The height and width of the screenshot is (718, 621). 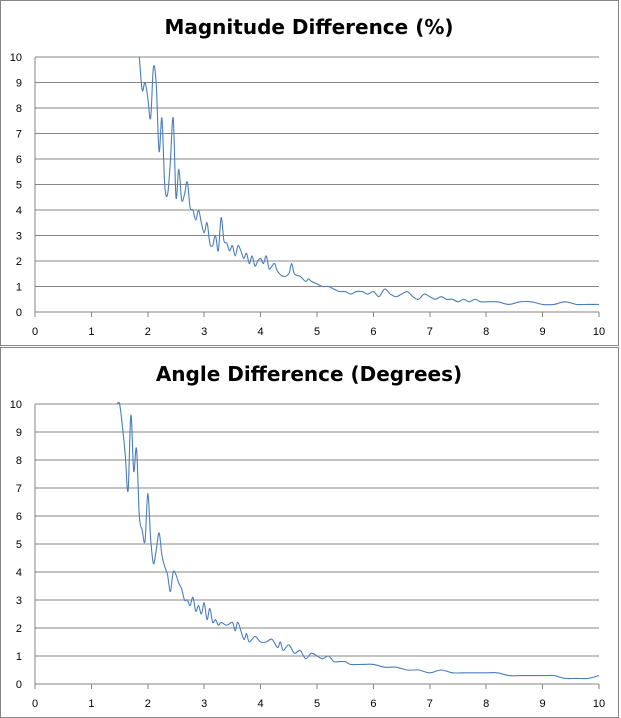 What do you see at coordinates (309, 374) in the screenshot?
I see `chart-title: Angle Difference (Degrees)` at bounding box center [309, 374].